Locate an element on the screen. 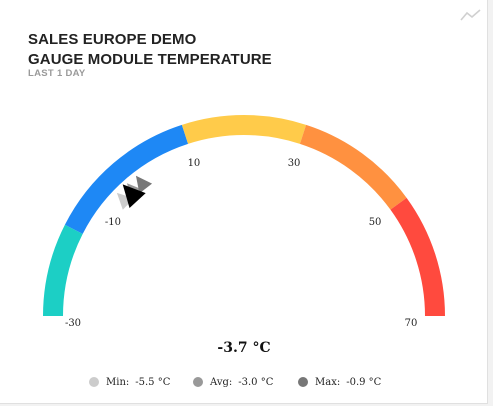 This screenshot has width=493, height=406. legend-item-min: Min: -5.5 °C is located at coordinates (129, 382).